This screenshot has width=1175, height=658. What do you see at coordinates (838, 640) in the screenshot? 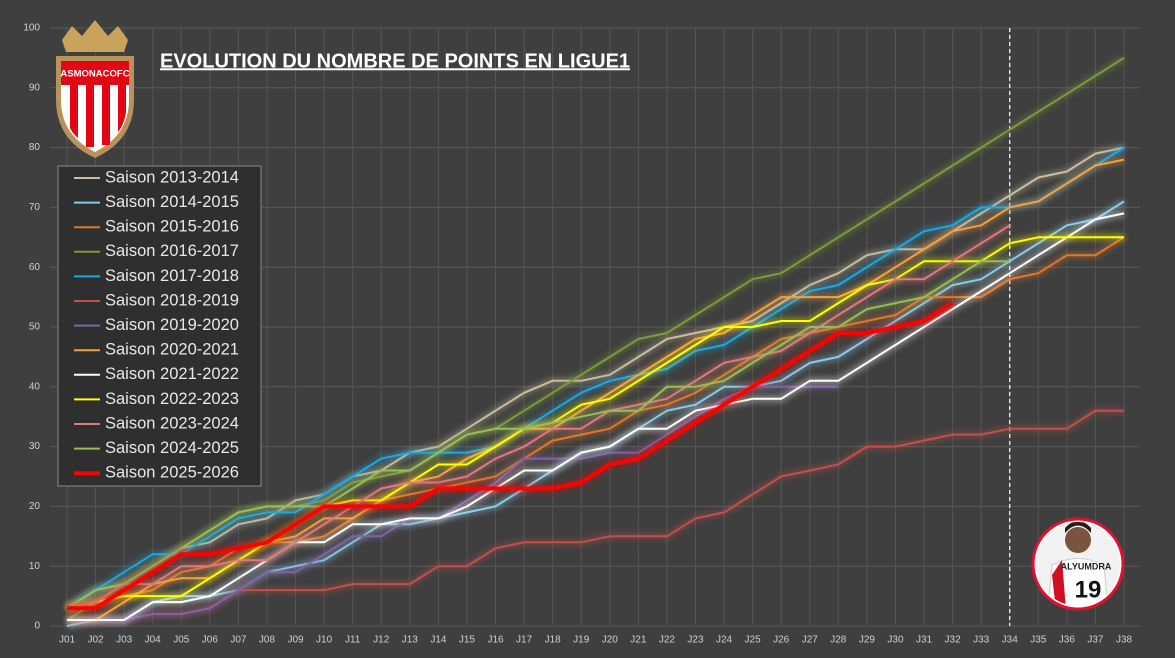
I see `x-tick-label: J28` at bounding box center [838, 640].